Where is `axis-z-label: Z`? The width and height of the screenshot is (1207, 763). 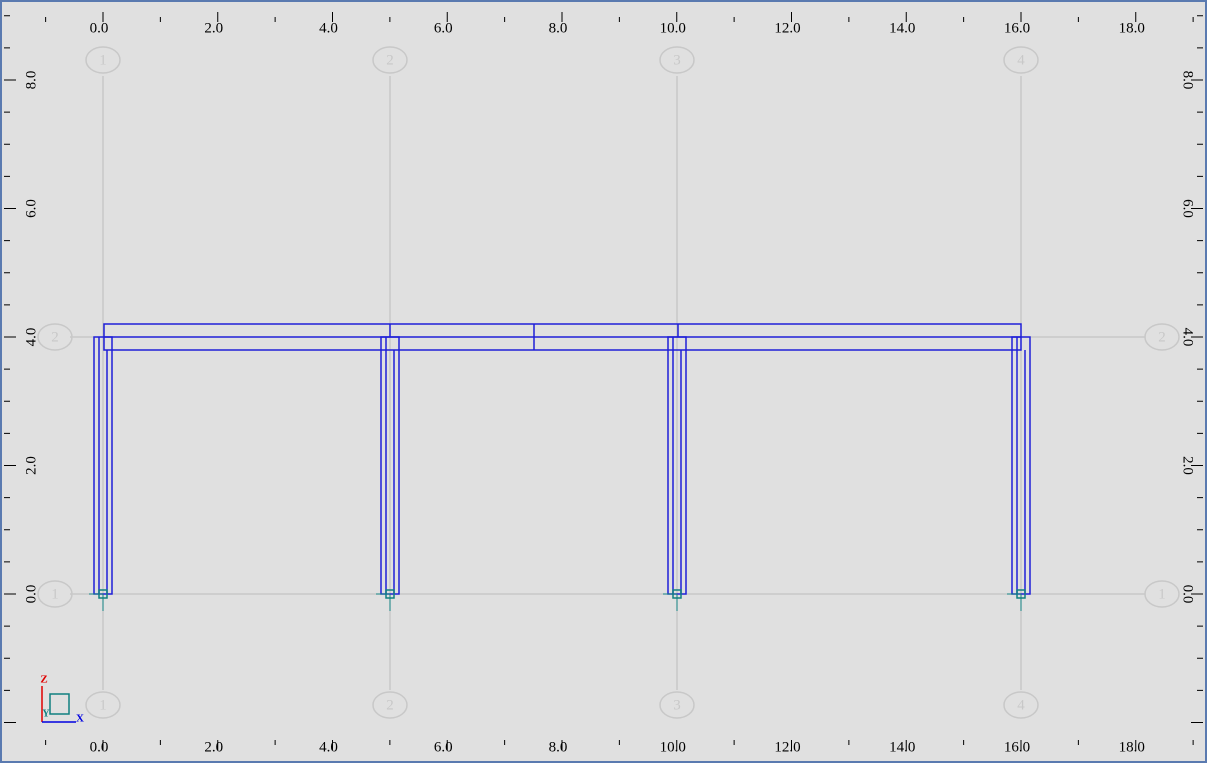 axis-z-label: Z is located at coordinates (43, 680).